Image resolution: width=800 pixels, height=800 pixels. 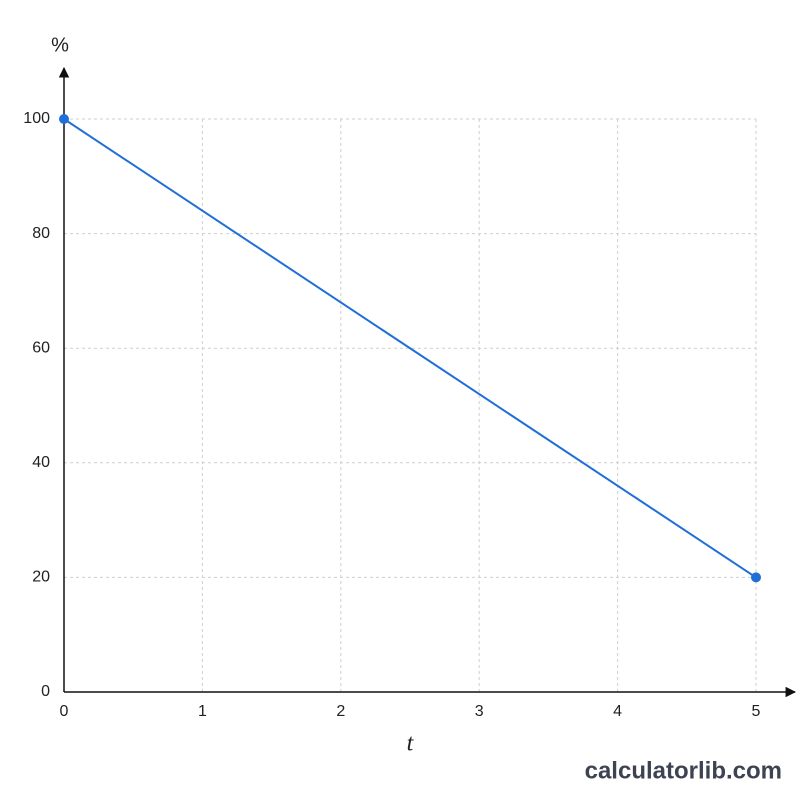 What do you see at coordinates (202, 711) in the screenshot?
I see `x-tick-label: 1` at bounding box center [202, 711].